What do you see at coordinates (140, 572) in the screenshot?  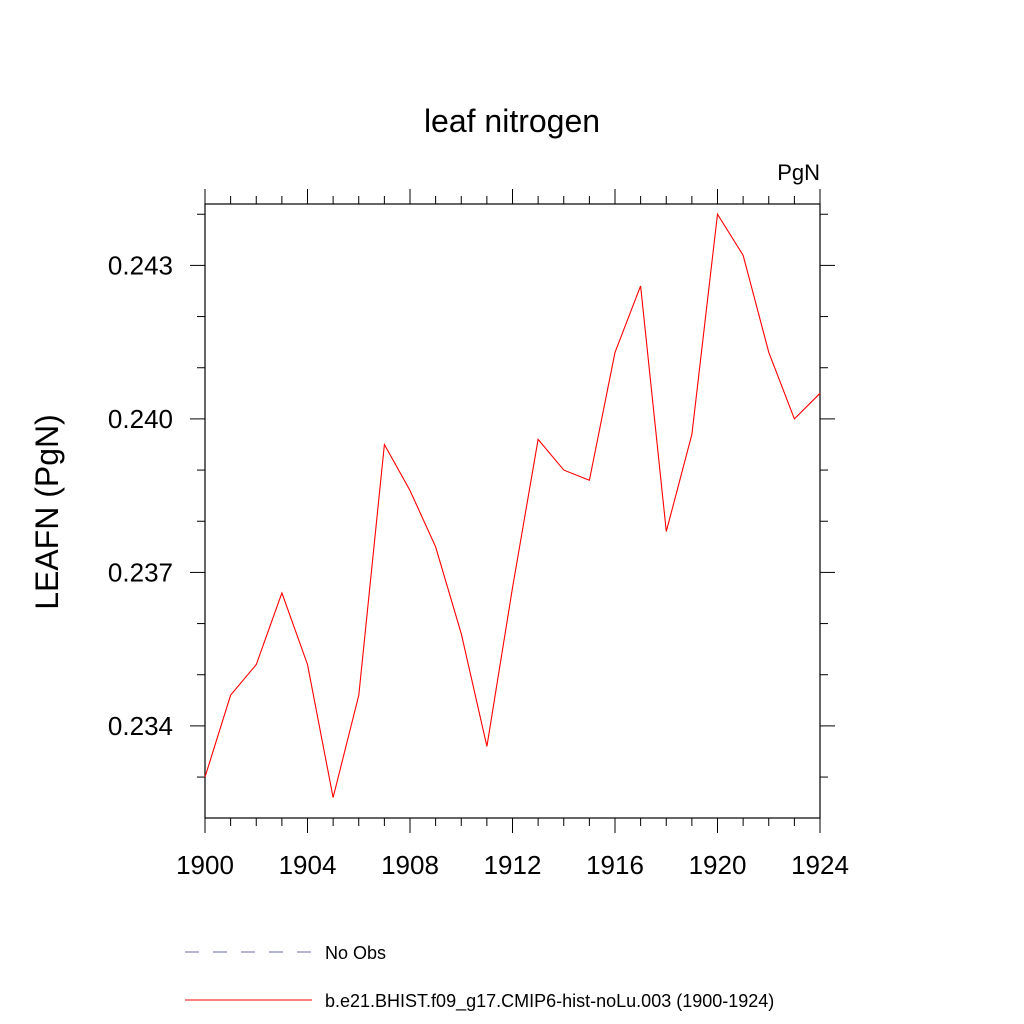 I see `y-tick-label: 0.237` at bounding box center [140, 572].